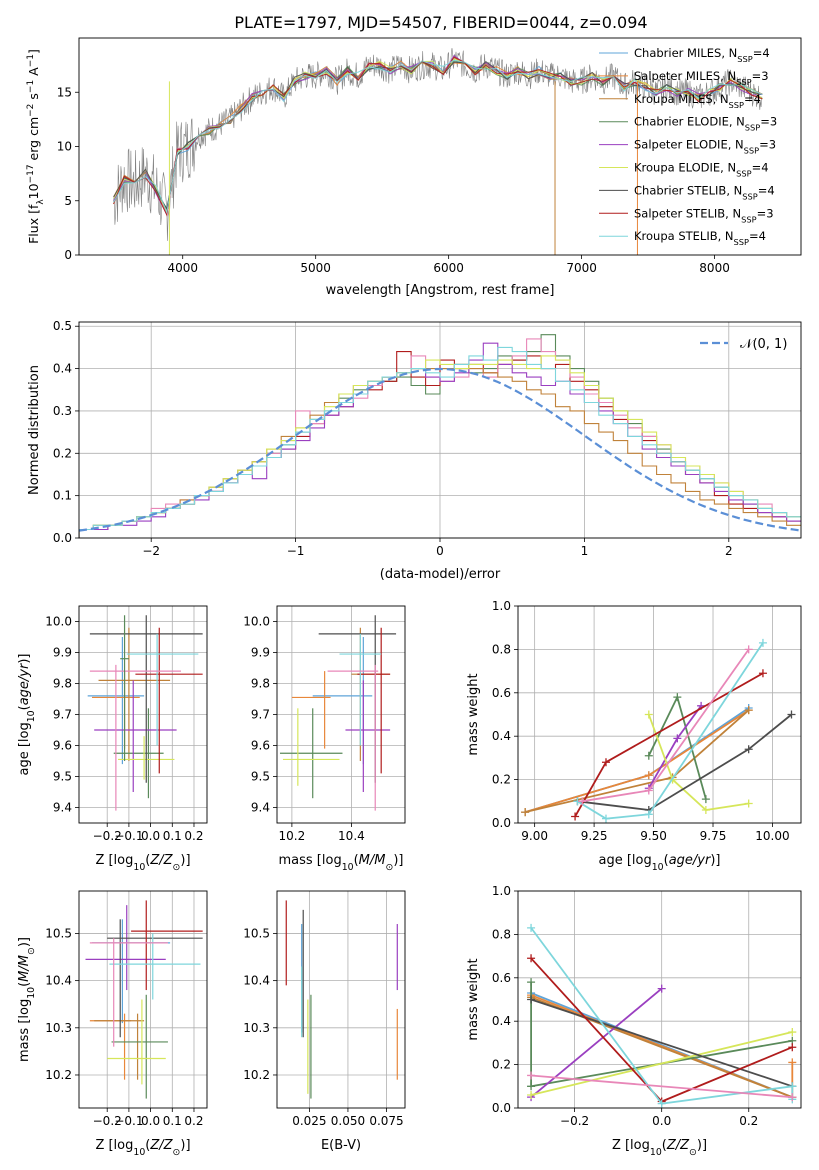 This screenshot has height=1170, width=819. What do you see at coordinates (24, 748) in the screenshot?
I see `label-part: age [log` at bounding box center [24, 748].